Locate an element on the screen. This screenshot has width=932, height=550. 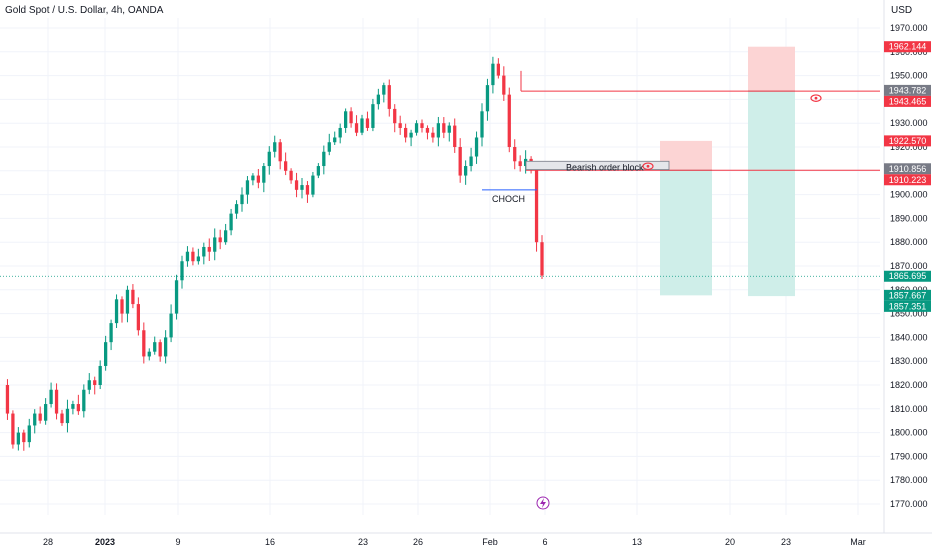
y-tick-label: 1840.000 is located at coordinates (909, 337).